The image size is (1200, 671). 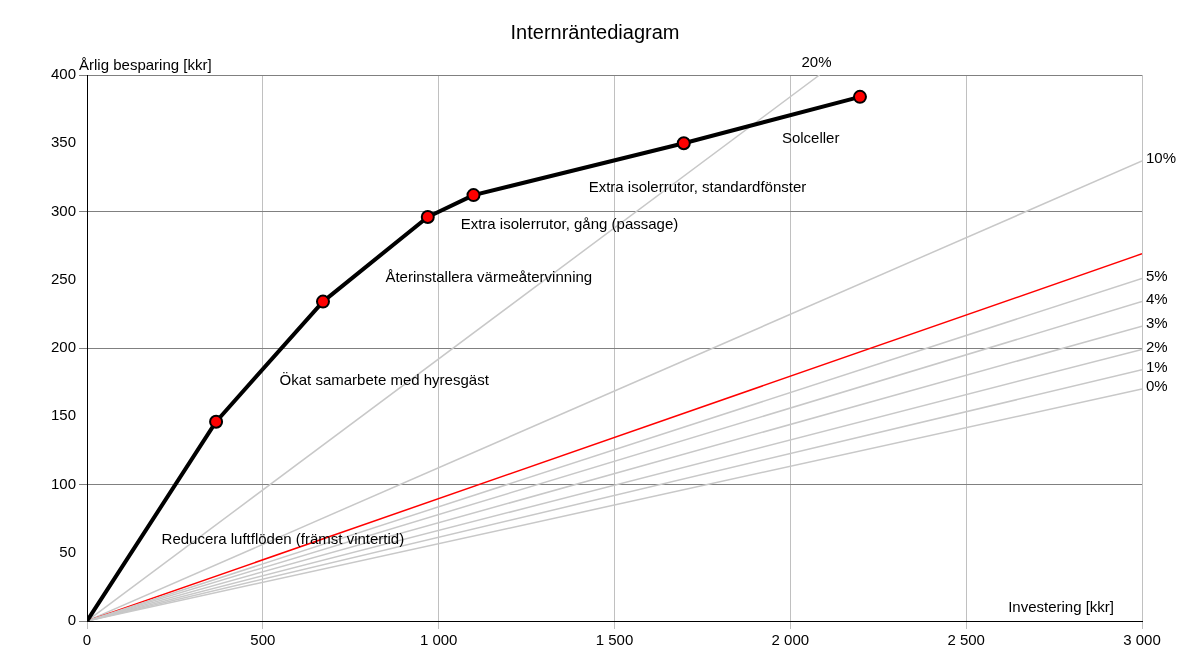 What do you see at coordinates (810, 138) in the screenshot?
I see `annotation: Solceller` at bounding box center [810, 138].